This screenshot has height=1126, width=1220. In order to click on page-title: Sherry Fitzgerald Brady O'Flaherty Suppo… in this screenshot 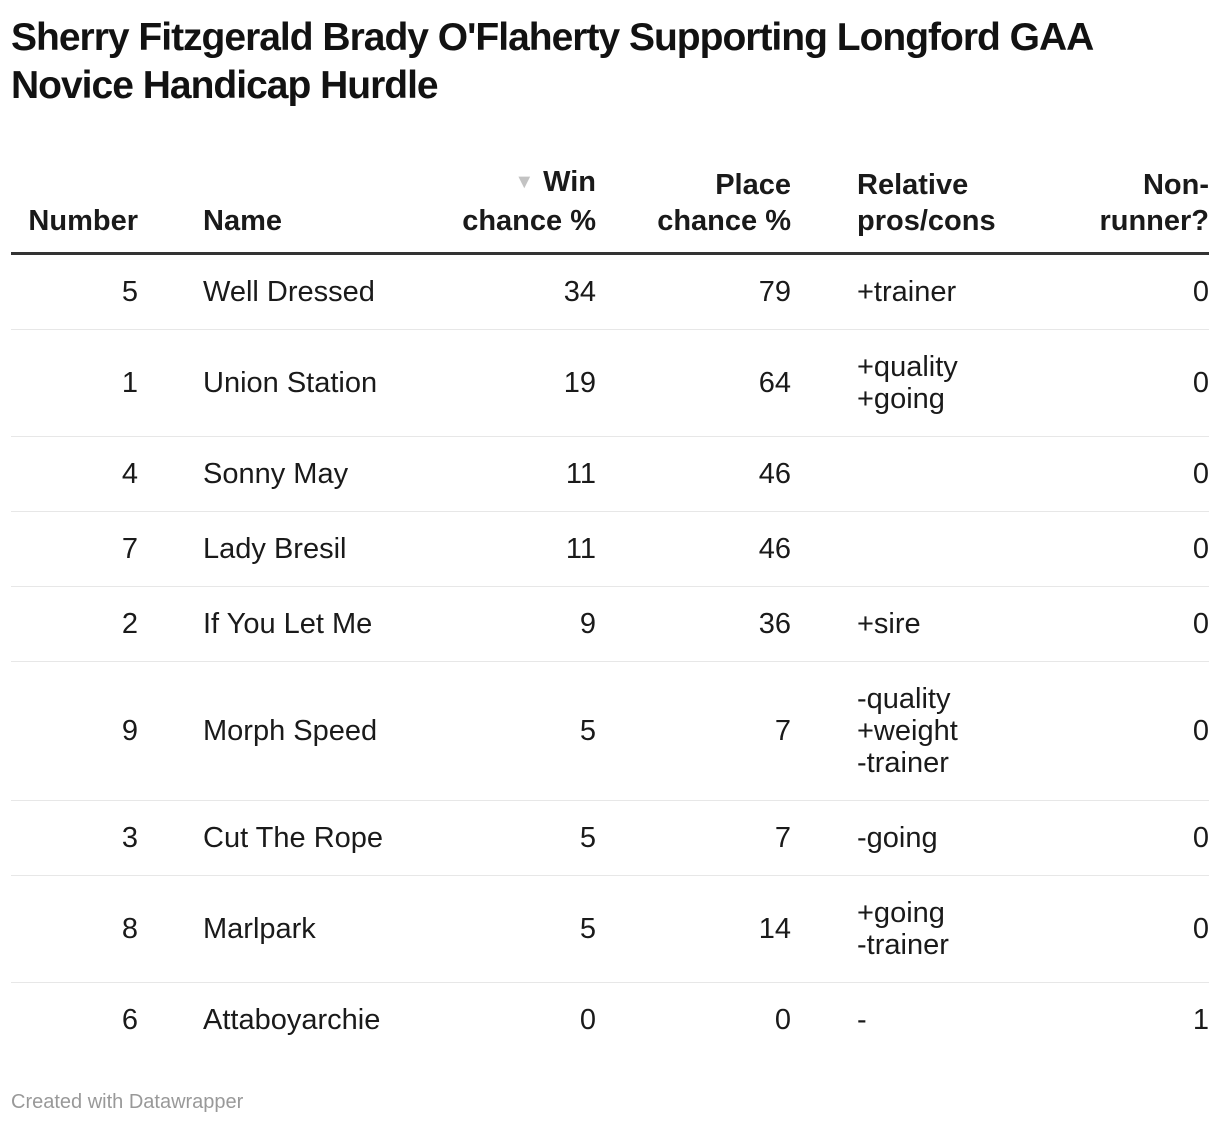, I will do `click(552, 61)`.